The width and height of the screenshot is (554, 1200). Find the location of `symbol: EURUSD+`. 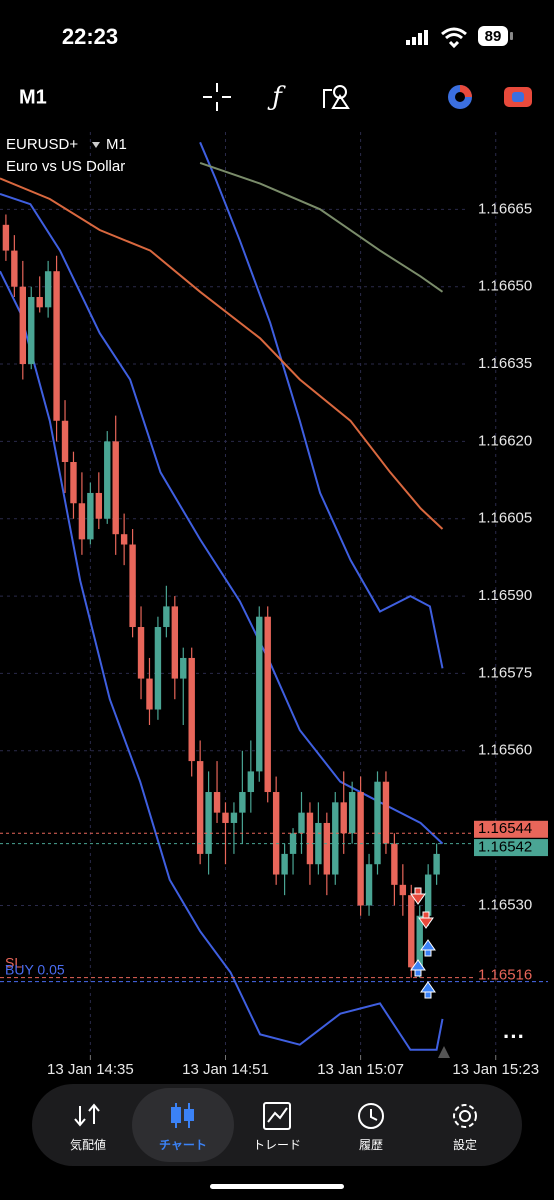

symbol: EURUSD+ is located at coordinates (42, 144).